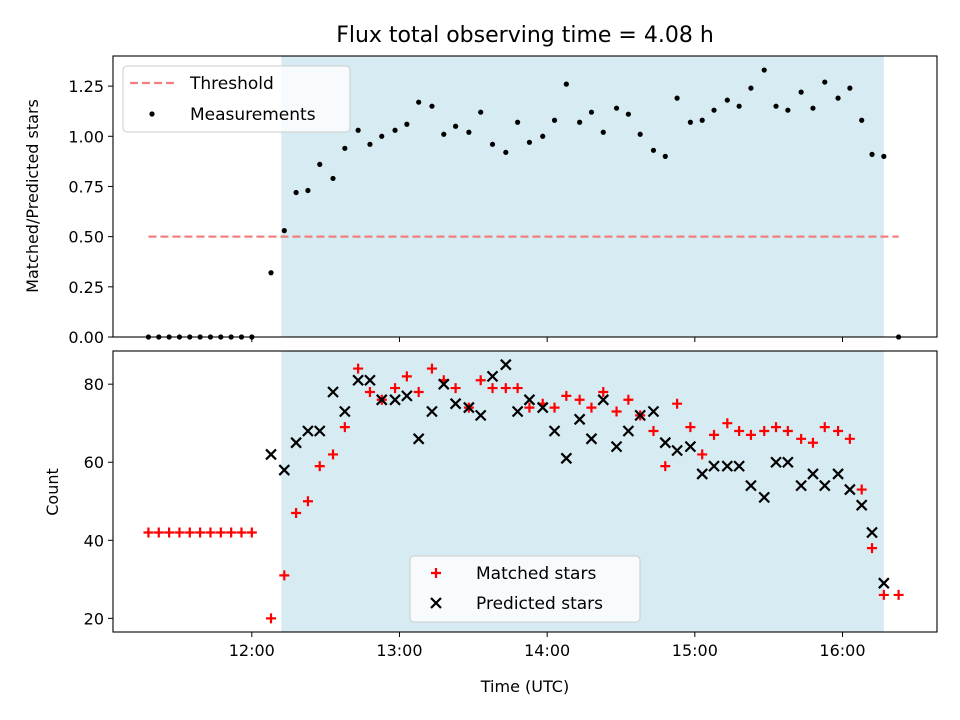  I want to click on y-axis-label: Count, so click(52, 492).